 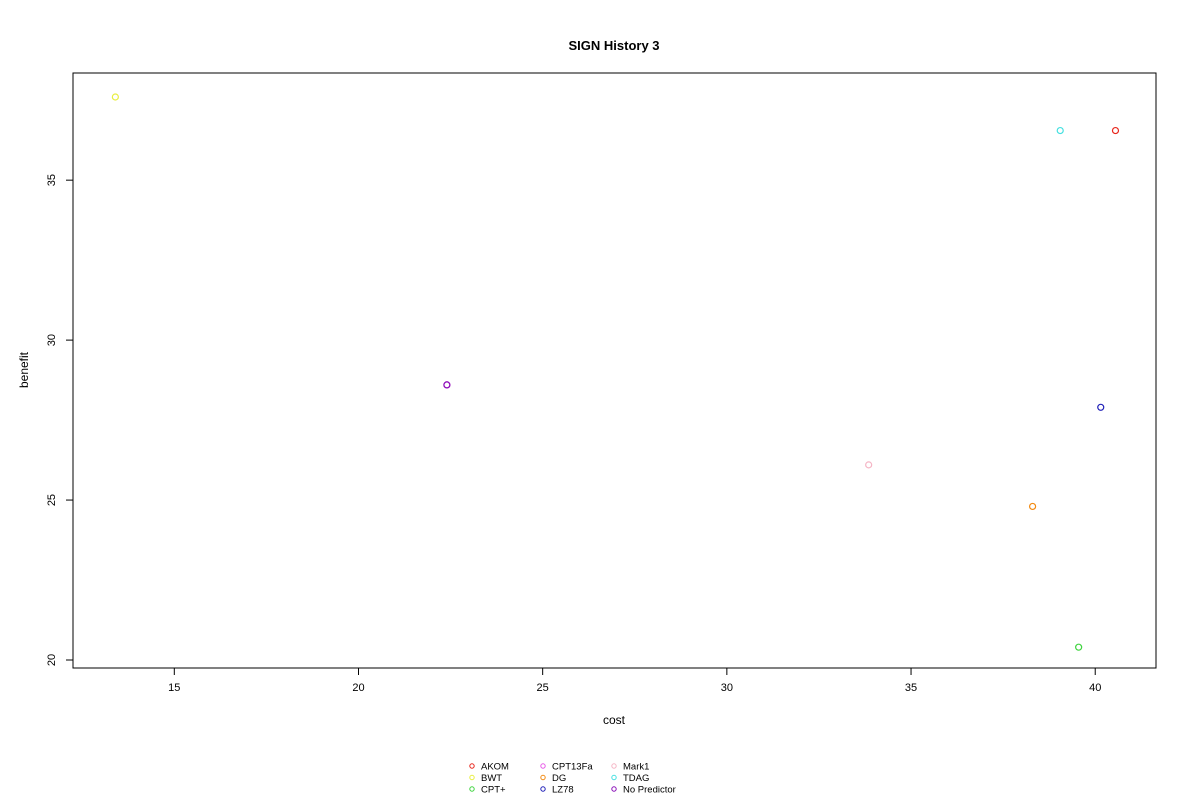 I want to click on legend-item: Mark1, so click(x=630, y=767).